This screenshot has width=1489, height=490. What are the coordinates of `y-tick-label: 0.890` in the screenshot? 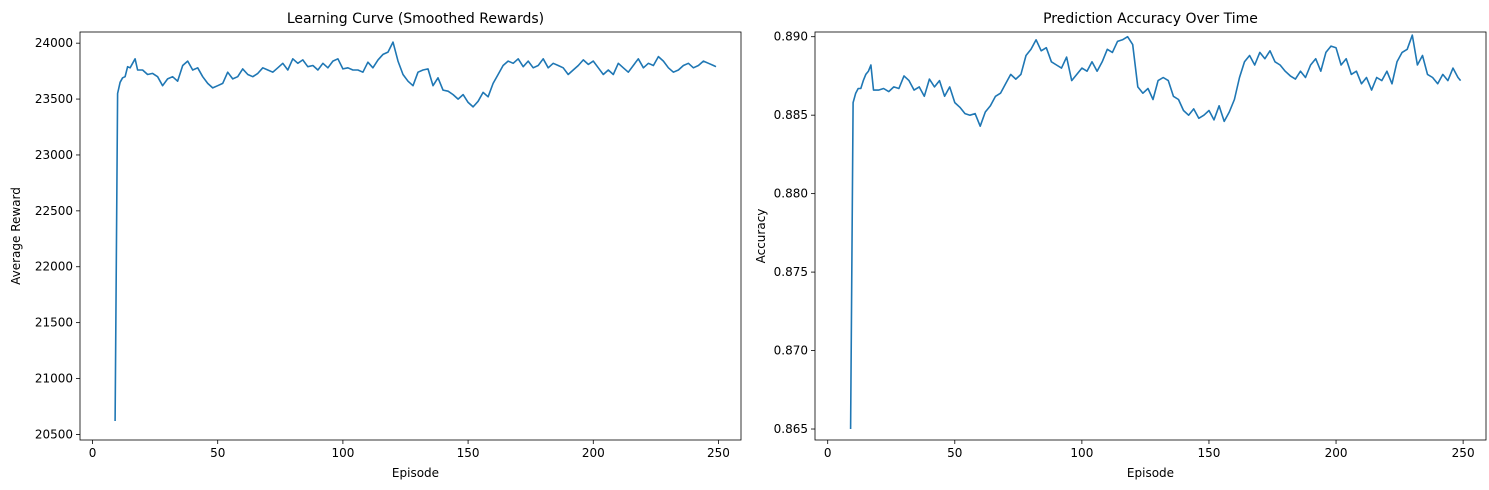 It's located at (791, 37).